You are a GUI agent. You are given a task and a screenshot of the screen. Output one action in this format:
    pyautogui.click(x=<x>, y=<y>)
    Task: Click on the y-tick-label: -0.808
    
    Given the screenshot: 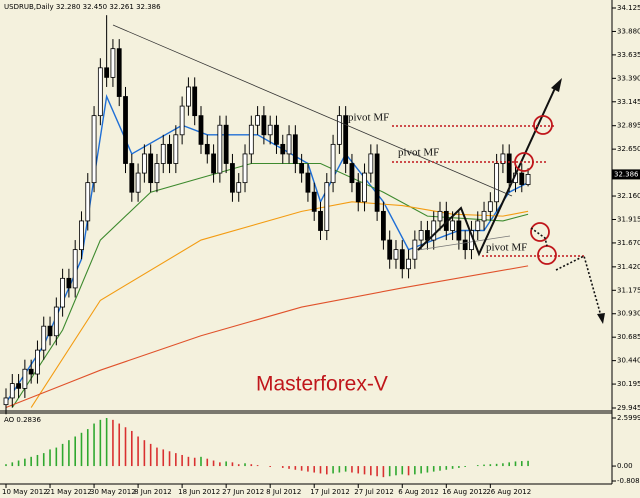 What is the action you would take?
    pyautogui.click(x=628, y=481)
    